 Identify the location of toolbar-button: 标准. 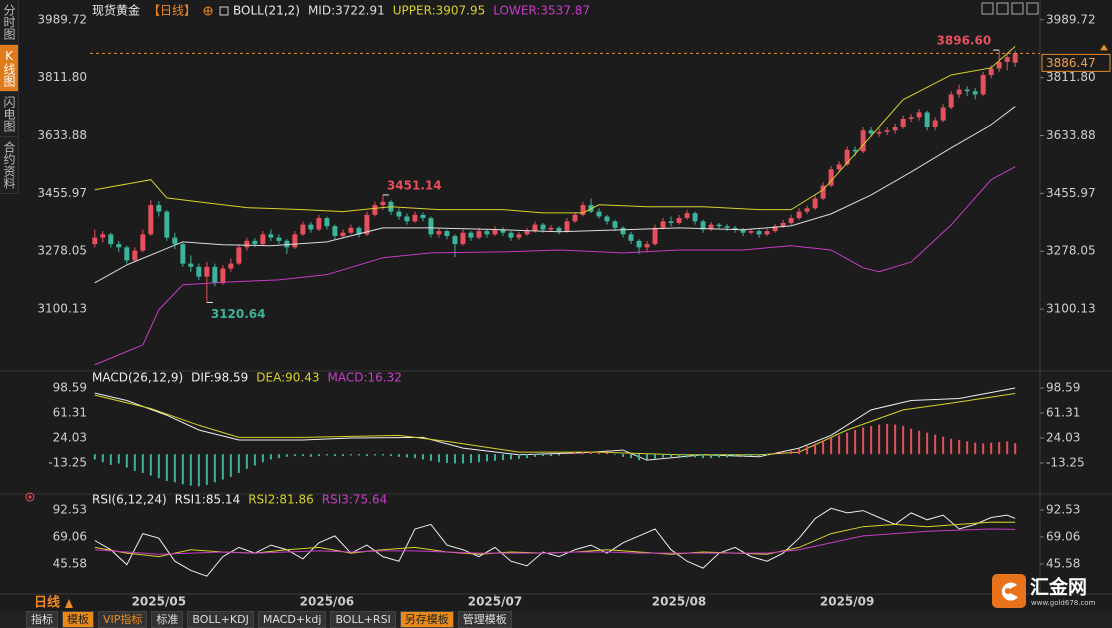
(167, 619).